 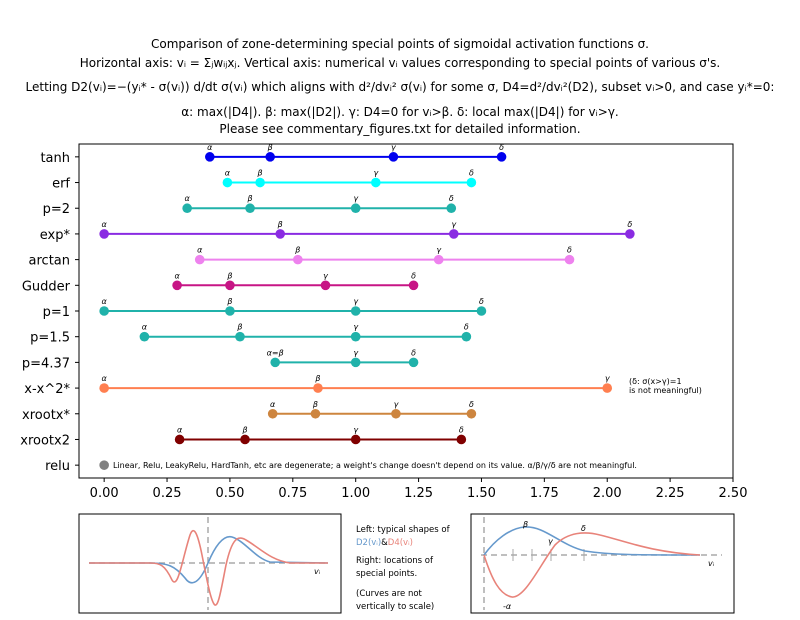 I want to click on middle-text-line1: Left: typical shapes of, so click(x=403, y=530).